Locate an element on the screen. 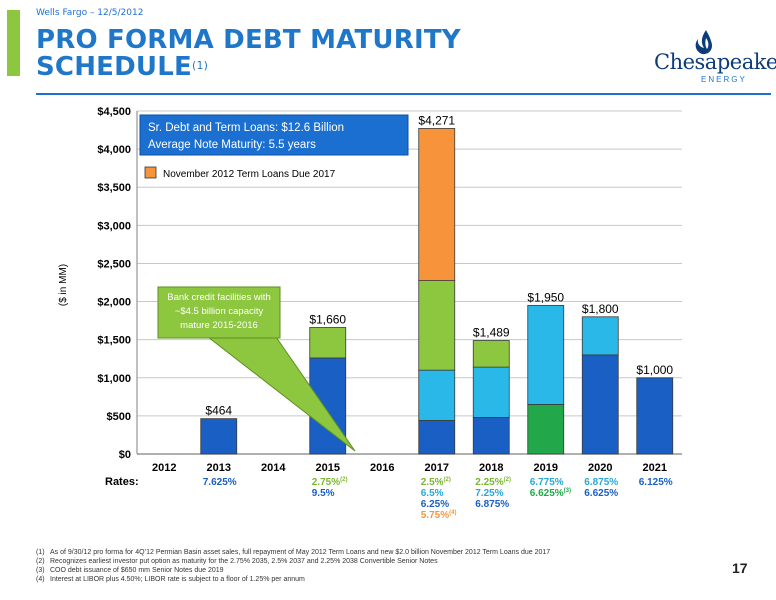 This screenshot has width=776, height=600. title-line-2-text: SCHEDULE is located at coordinates (114, 67).